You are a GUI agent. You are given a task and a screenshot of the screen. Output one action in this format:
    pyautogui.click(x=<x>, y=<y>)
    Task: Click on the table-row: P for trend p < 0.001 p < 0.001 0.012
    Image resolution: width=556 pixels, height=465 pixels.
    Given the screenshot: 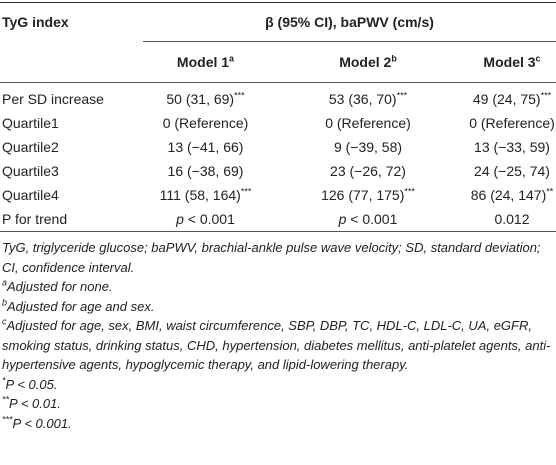 What is the action you would take?
    pyautogui.click(x=278, y=219)
    